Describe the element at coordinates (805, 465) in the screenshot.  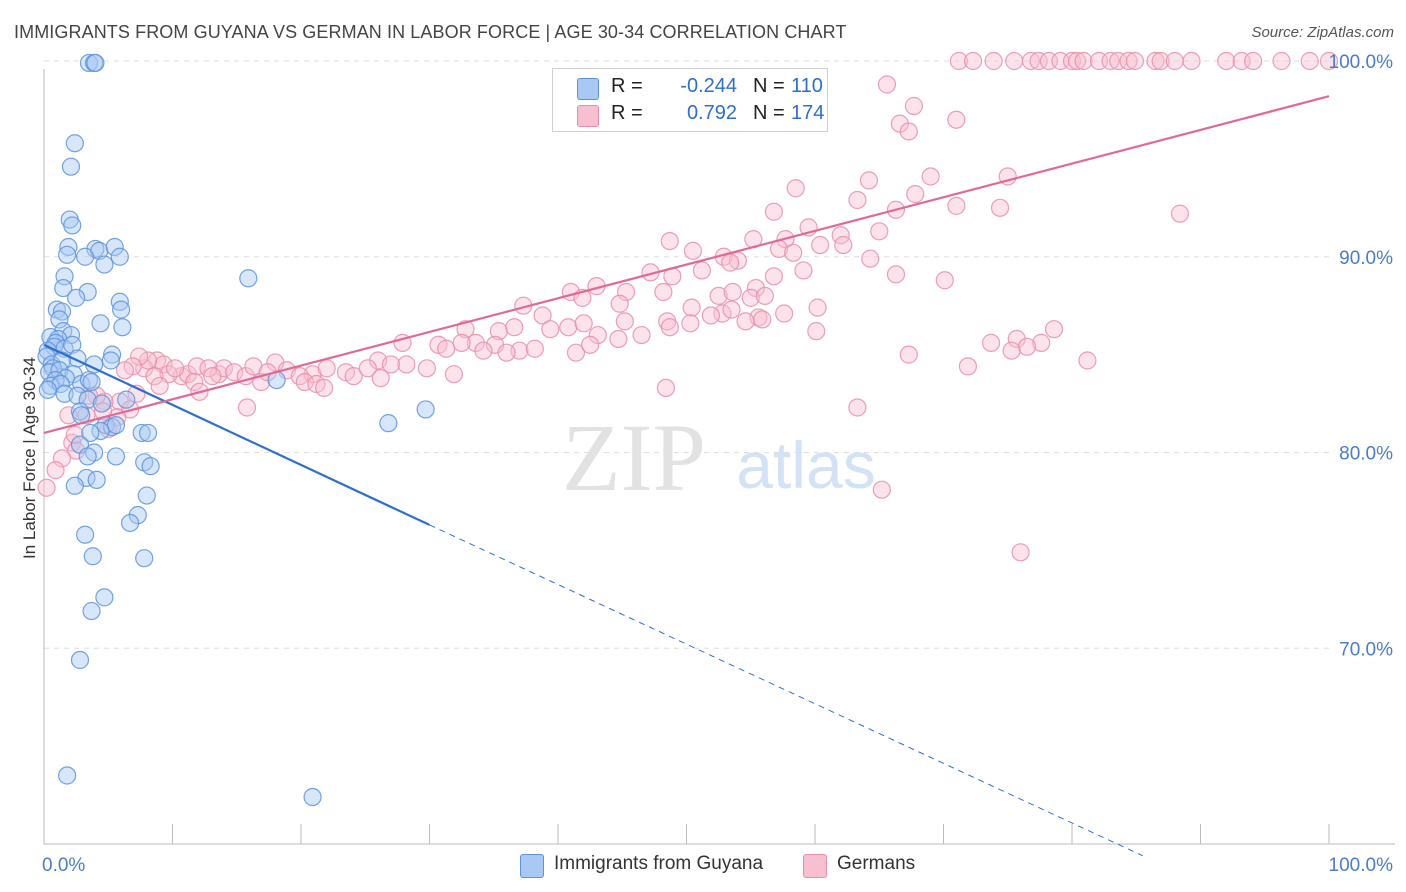
I see `watermark-atlas: atlas` at that location.